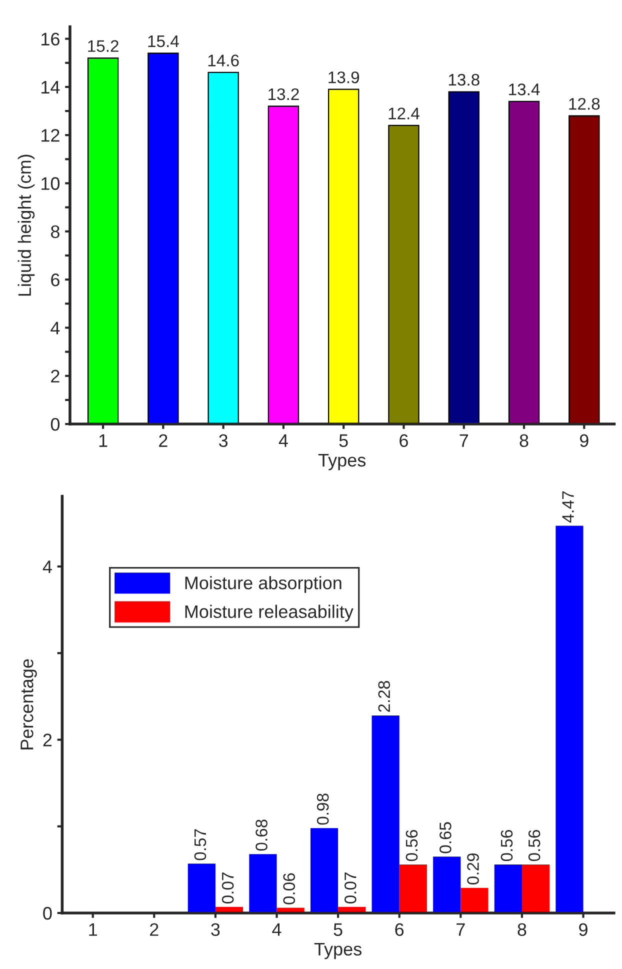 The width and height of the screenshot is (622, 969). What do you see at coordinates (384, 696) in the screenshot?
I see `data-label: 2.28` at bounding box center [384, 696].